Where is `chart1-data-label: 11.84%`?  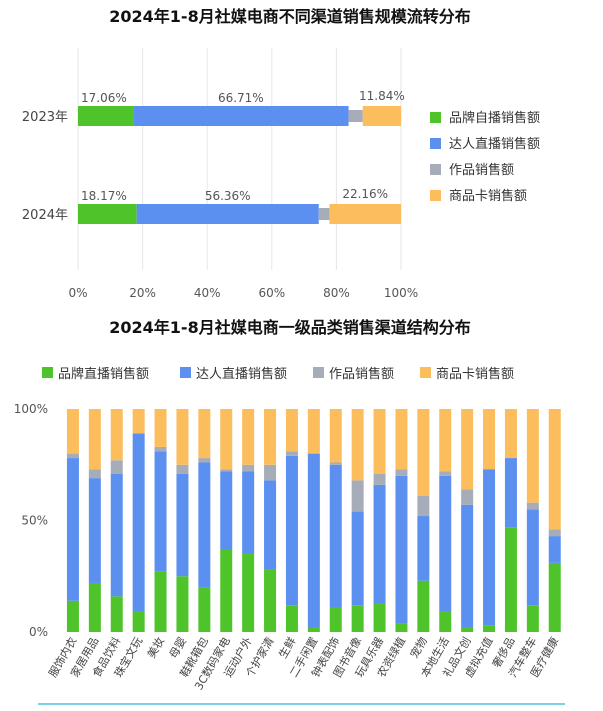
chart1-data-label: 11.84% is located at coordinates (382, 96).